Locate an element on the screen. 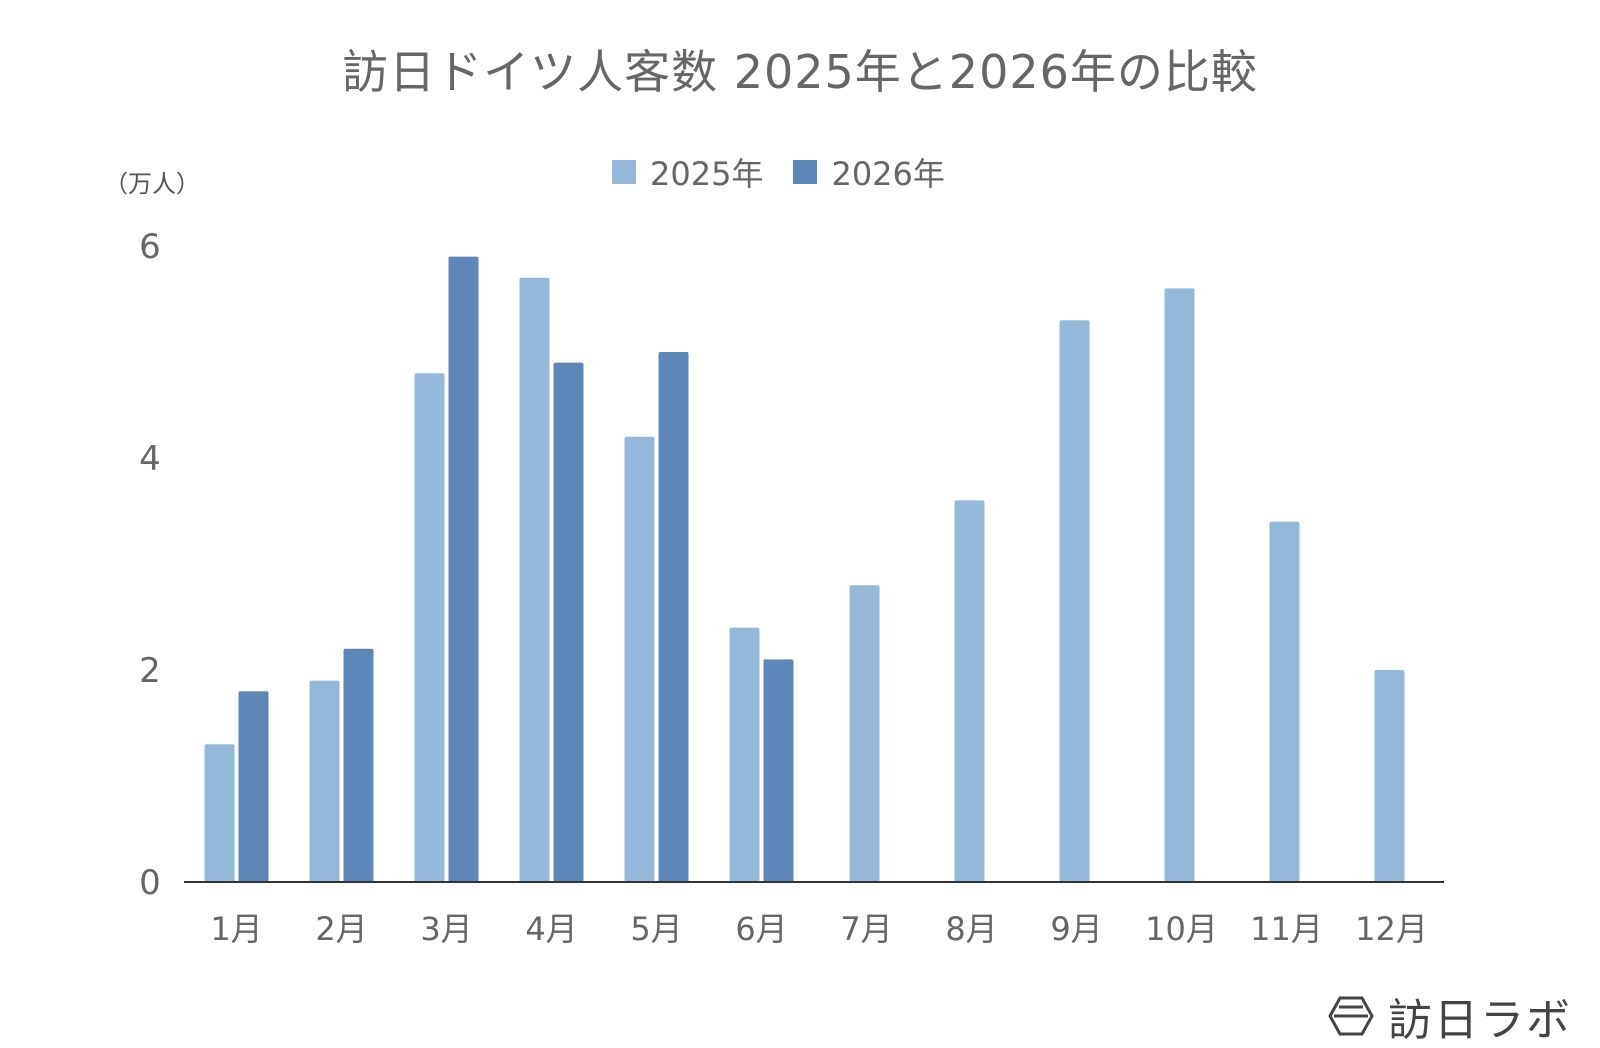  y-tick-label: 2 is located at coordinates (150, 671).